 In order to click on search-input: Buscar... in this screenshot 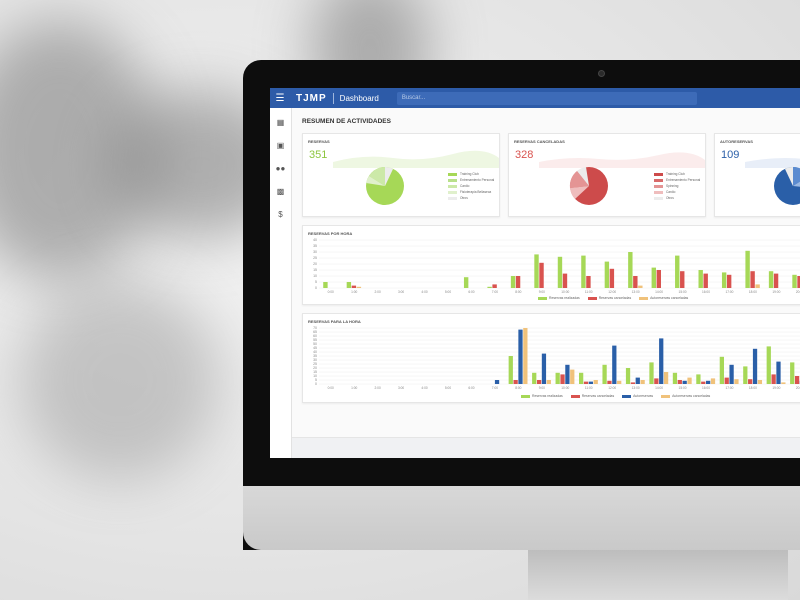, I will do `click(546, 98)`.